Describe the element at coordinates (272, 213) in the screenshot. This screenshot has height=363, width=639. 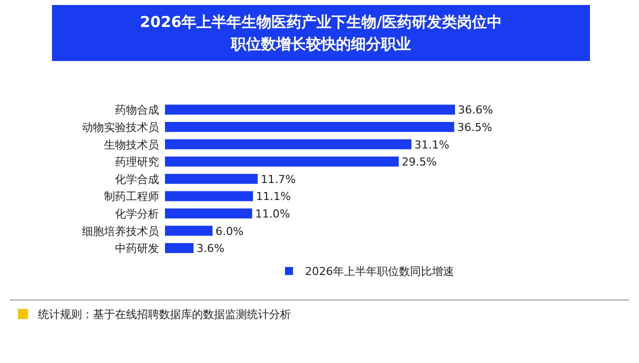
I see `data-label: 11.0%` at that location.